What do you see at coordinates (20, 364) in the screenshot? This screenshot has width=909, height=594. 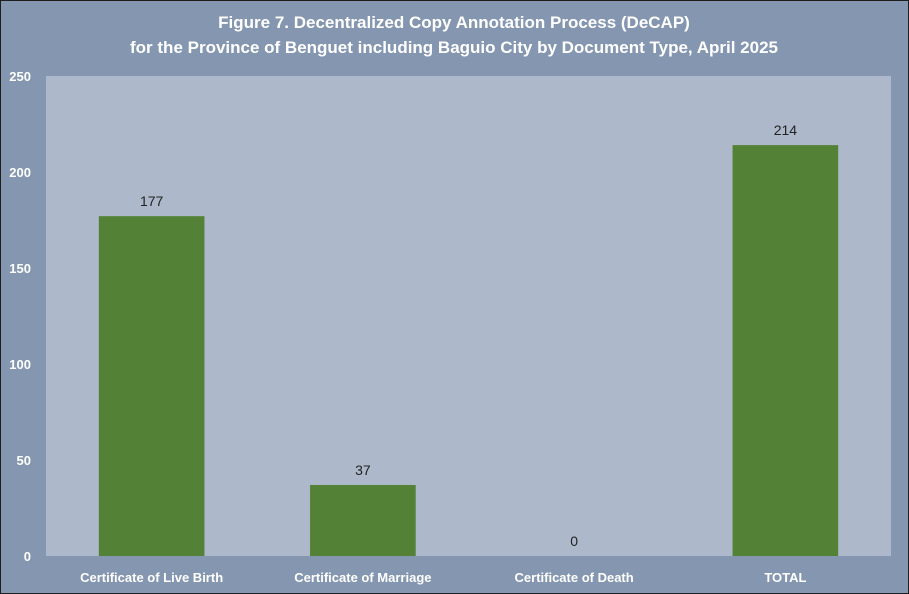 I see `y-tick-label: 100` at bounding box center [20, 364].